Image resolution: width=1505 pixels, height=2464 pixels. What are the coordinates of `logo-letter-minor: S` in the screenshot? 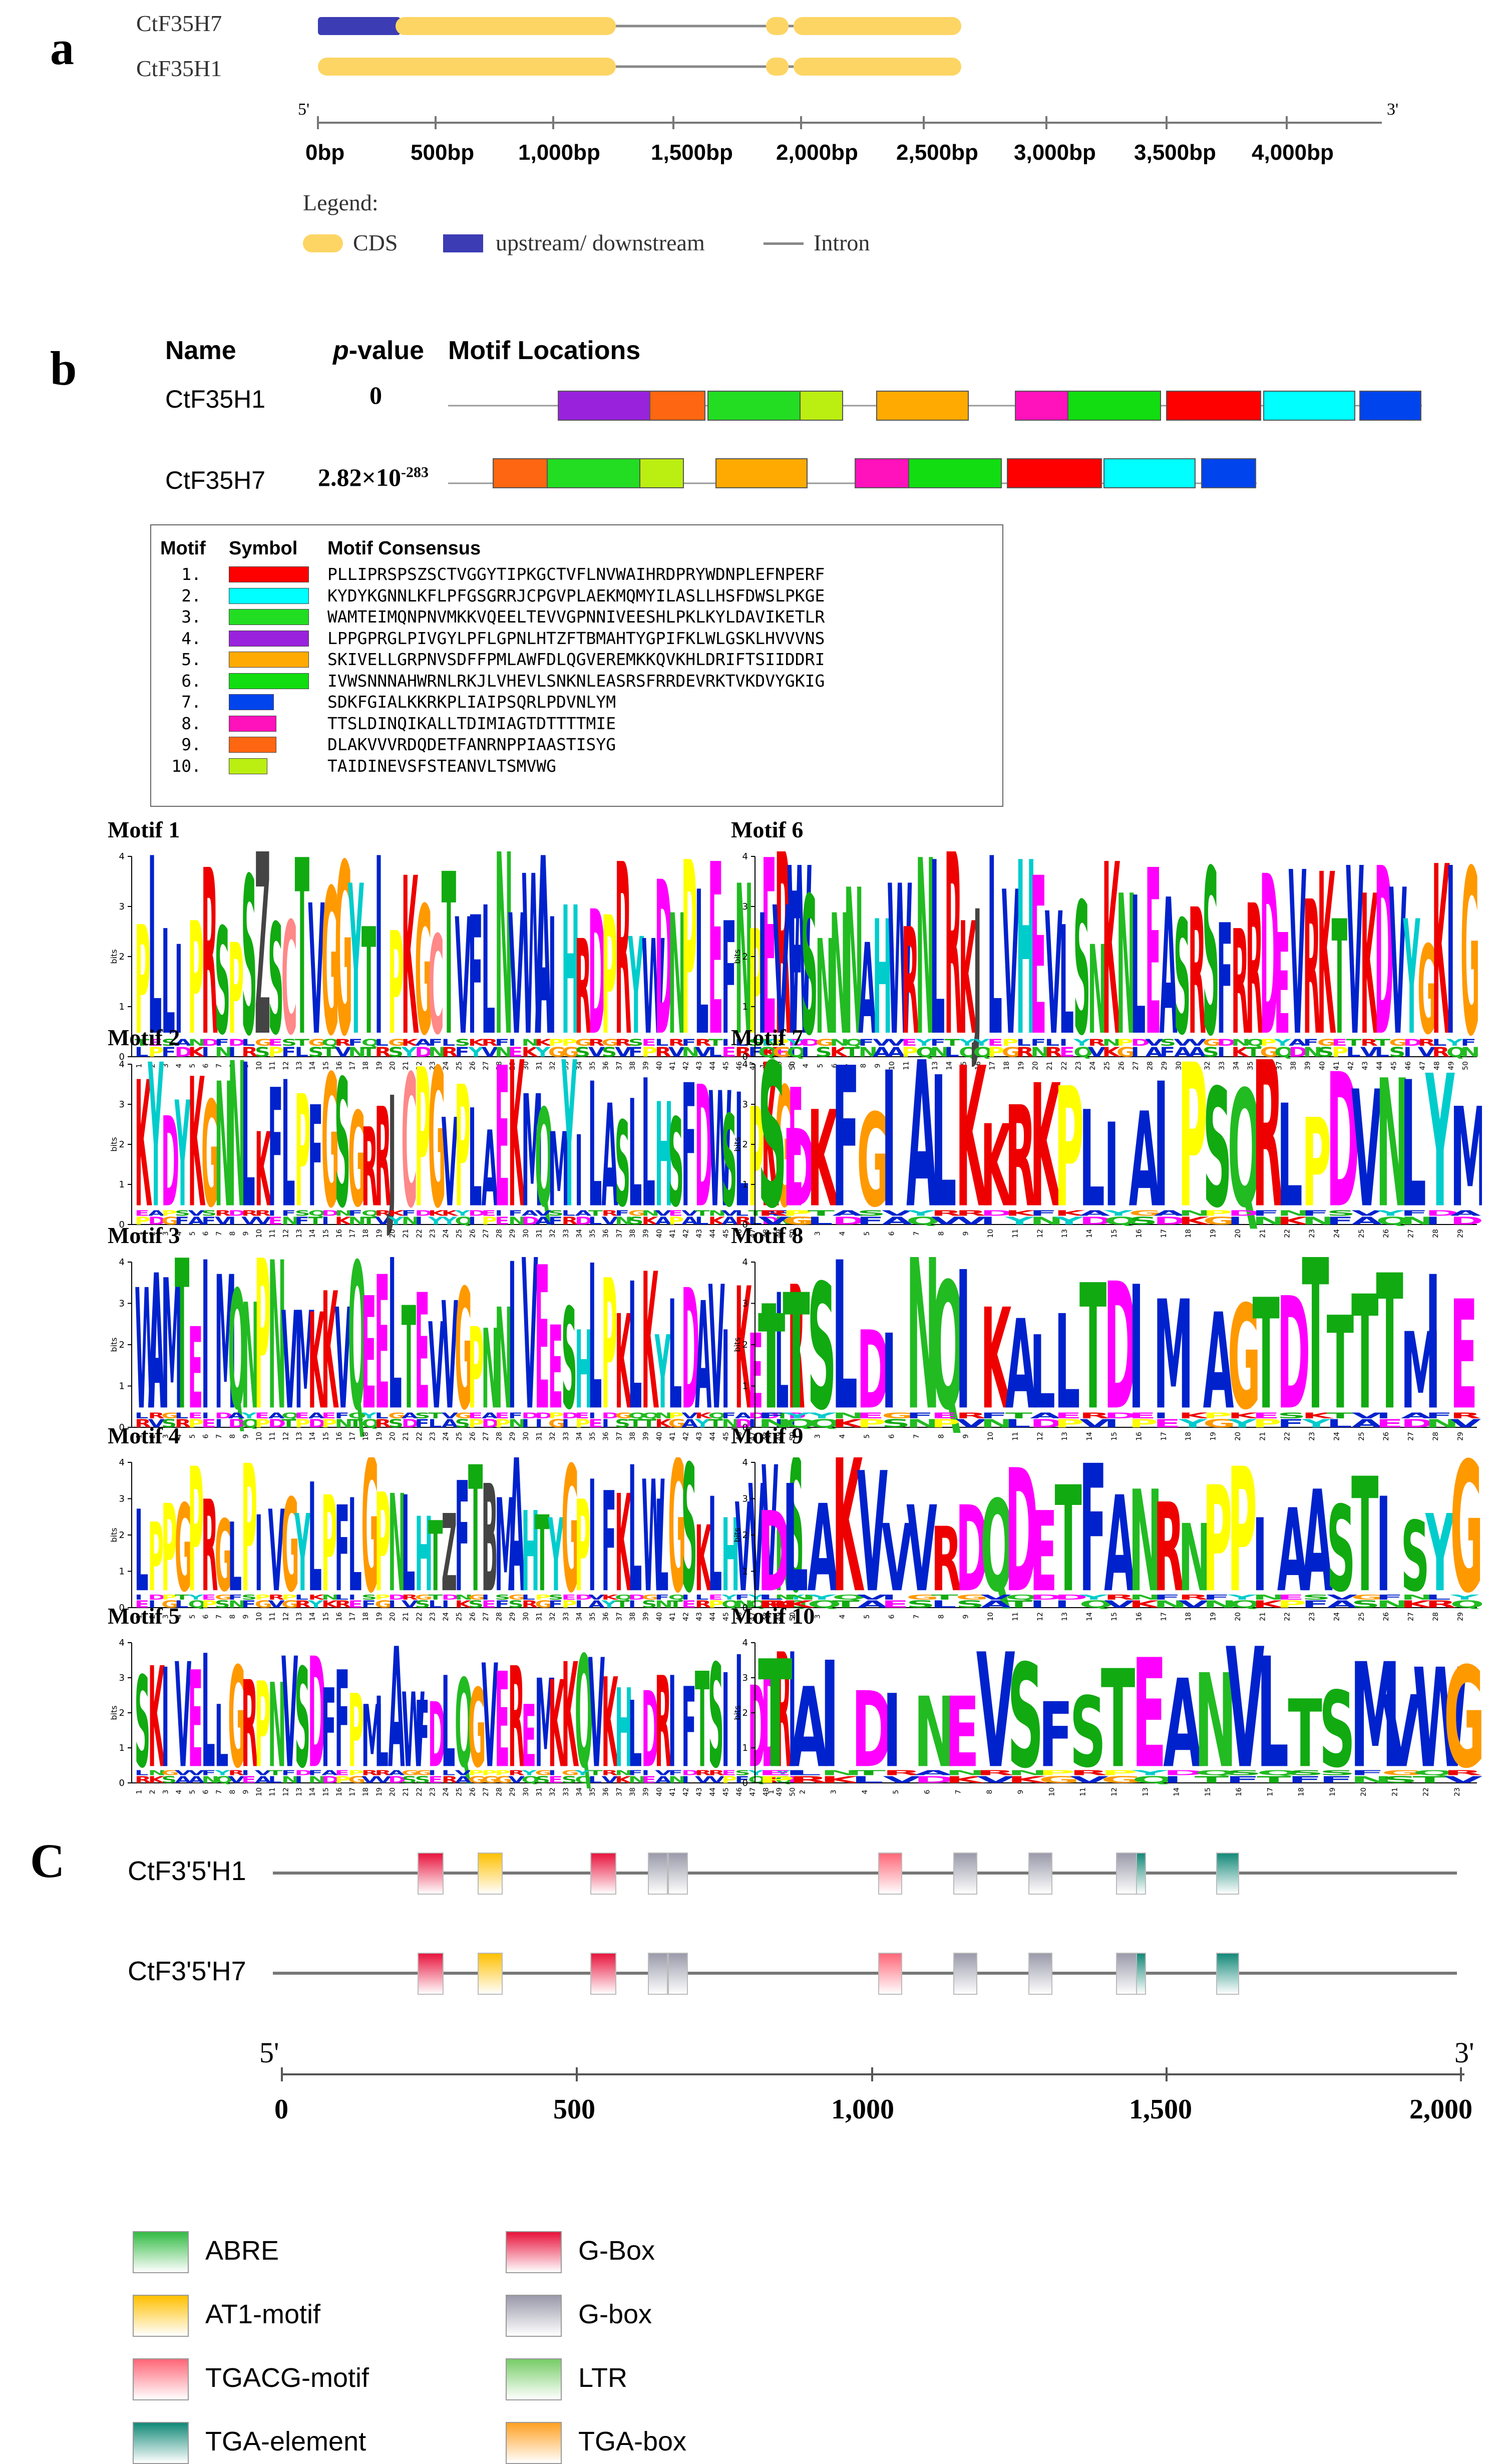 It's located at (263, 1052).